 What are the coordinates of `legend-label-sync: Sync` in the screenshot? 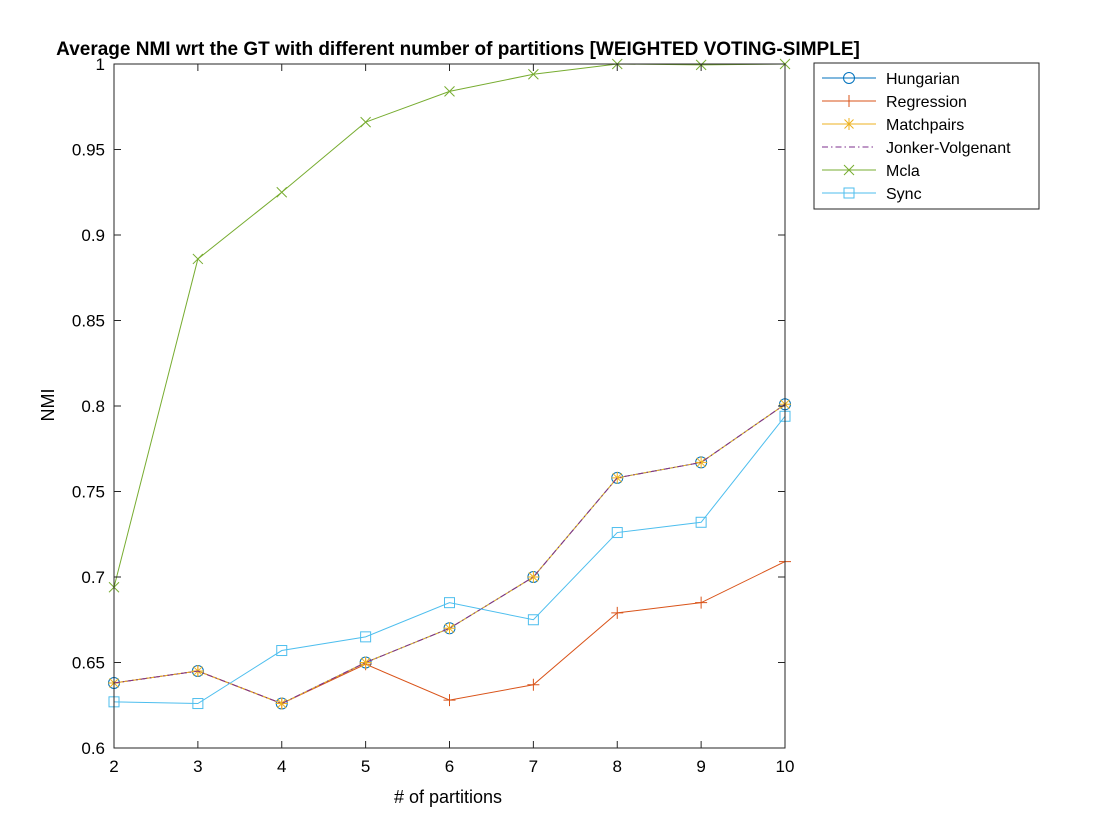 It's located at (904, 194).